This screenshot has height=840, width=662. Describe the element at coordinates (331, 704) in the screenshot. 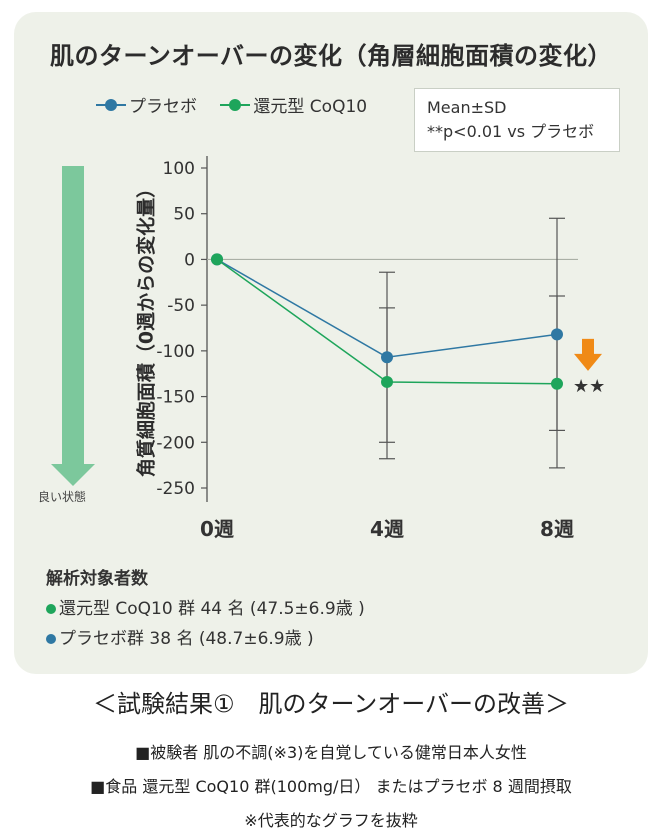

I see `results-caption: ＜試験結果① 肌のターンオーバーの改善＞` at that location.